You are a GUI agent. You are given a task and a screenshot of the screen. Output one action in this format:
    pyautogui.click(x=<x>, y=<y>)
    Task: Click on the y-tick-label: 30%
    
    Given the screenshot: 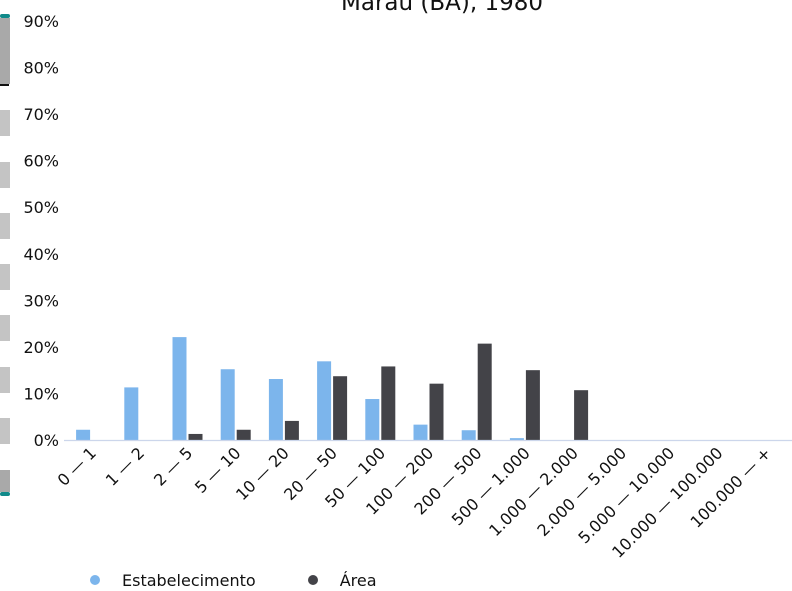 What is the action you would take?
    pyautogui.click(x=41, y=300)
    